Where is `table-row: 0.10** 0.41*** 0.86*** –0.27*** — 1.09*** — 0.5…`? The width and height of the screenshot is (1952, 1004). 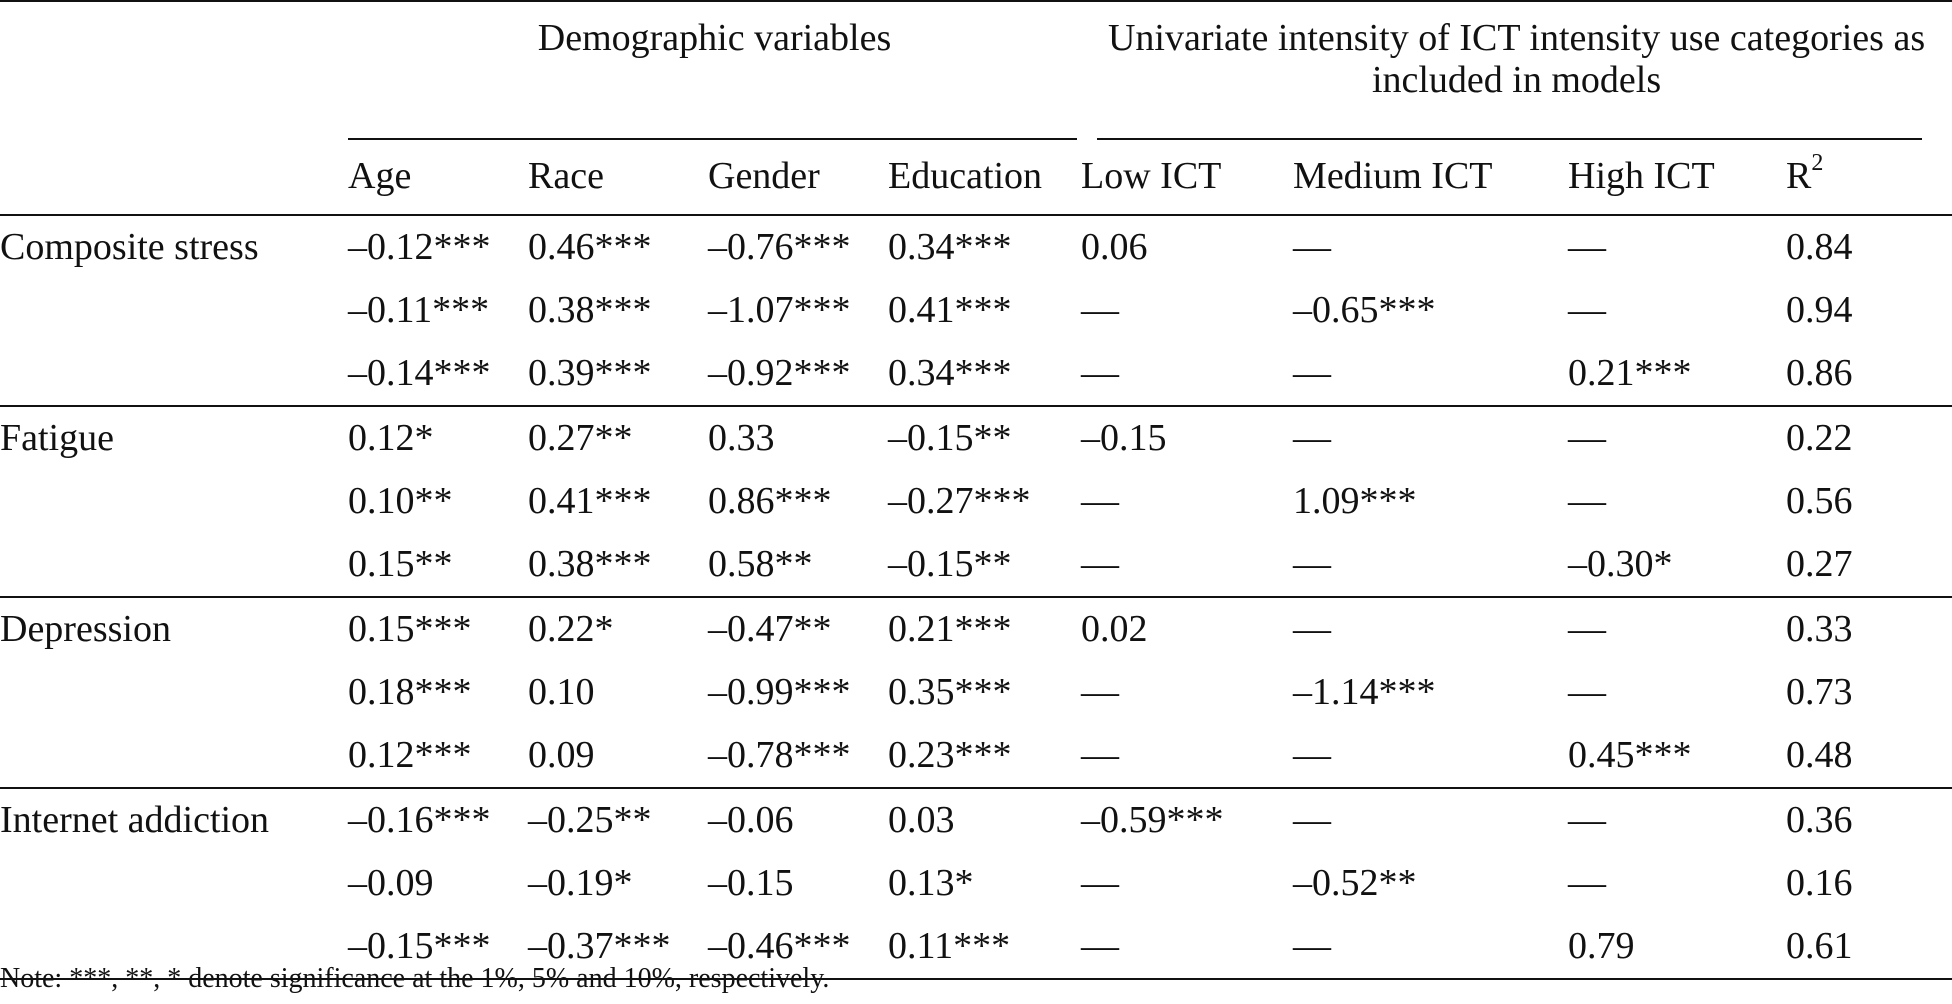
table-row: 0.10** 0.41*** 0.86*** –0.27*** — 1.09*** — 0.5… is located at coordinates (976, 501).